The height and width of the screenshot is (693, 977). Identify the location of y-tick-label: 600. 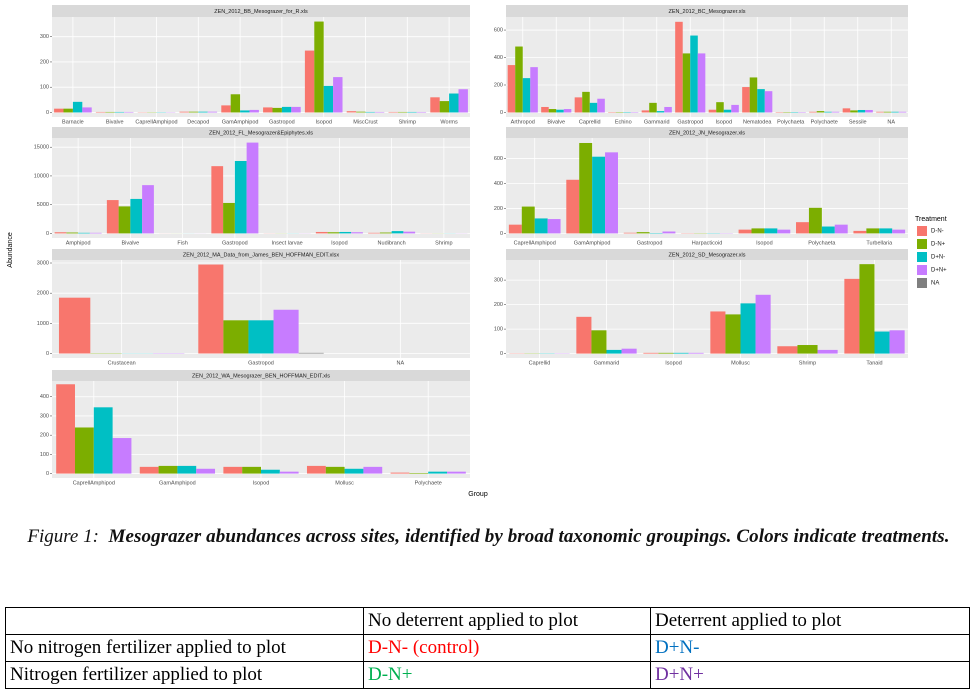
(498, 31).